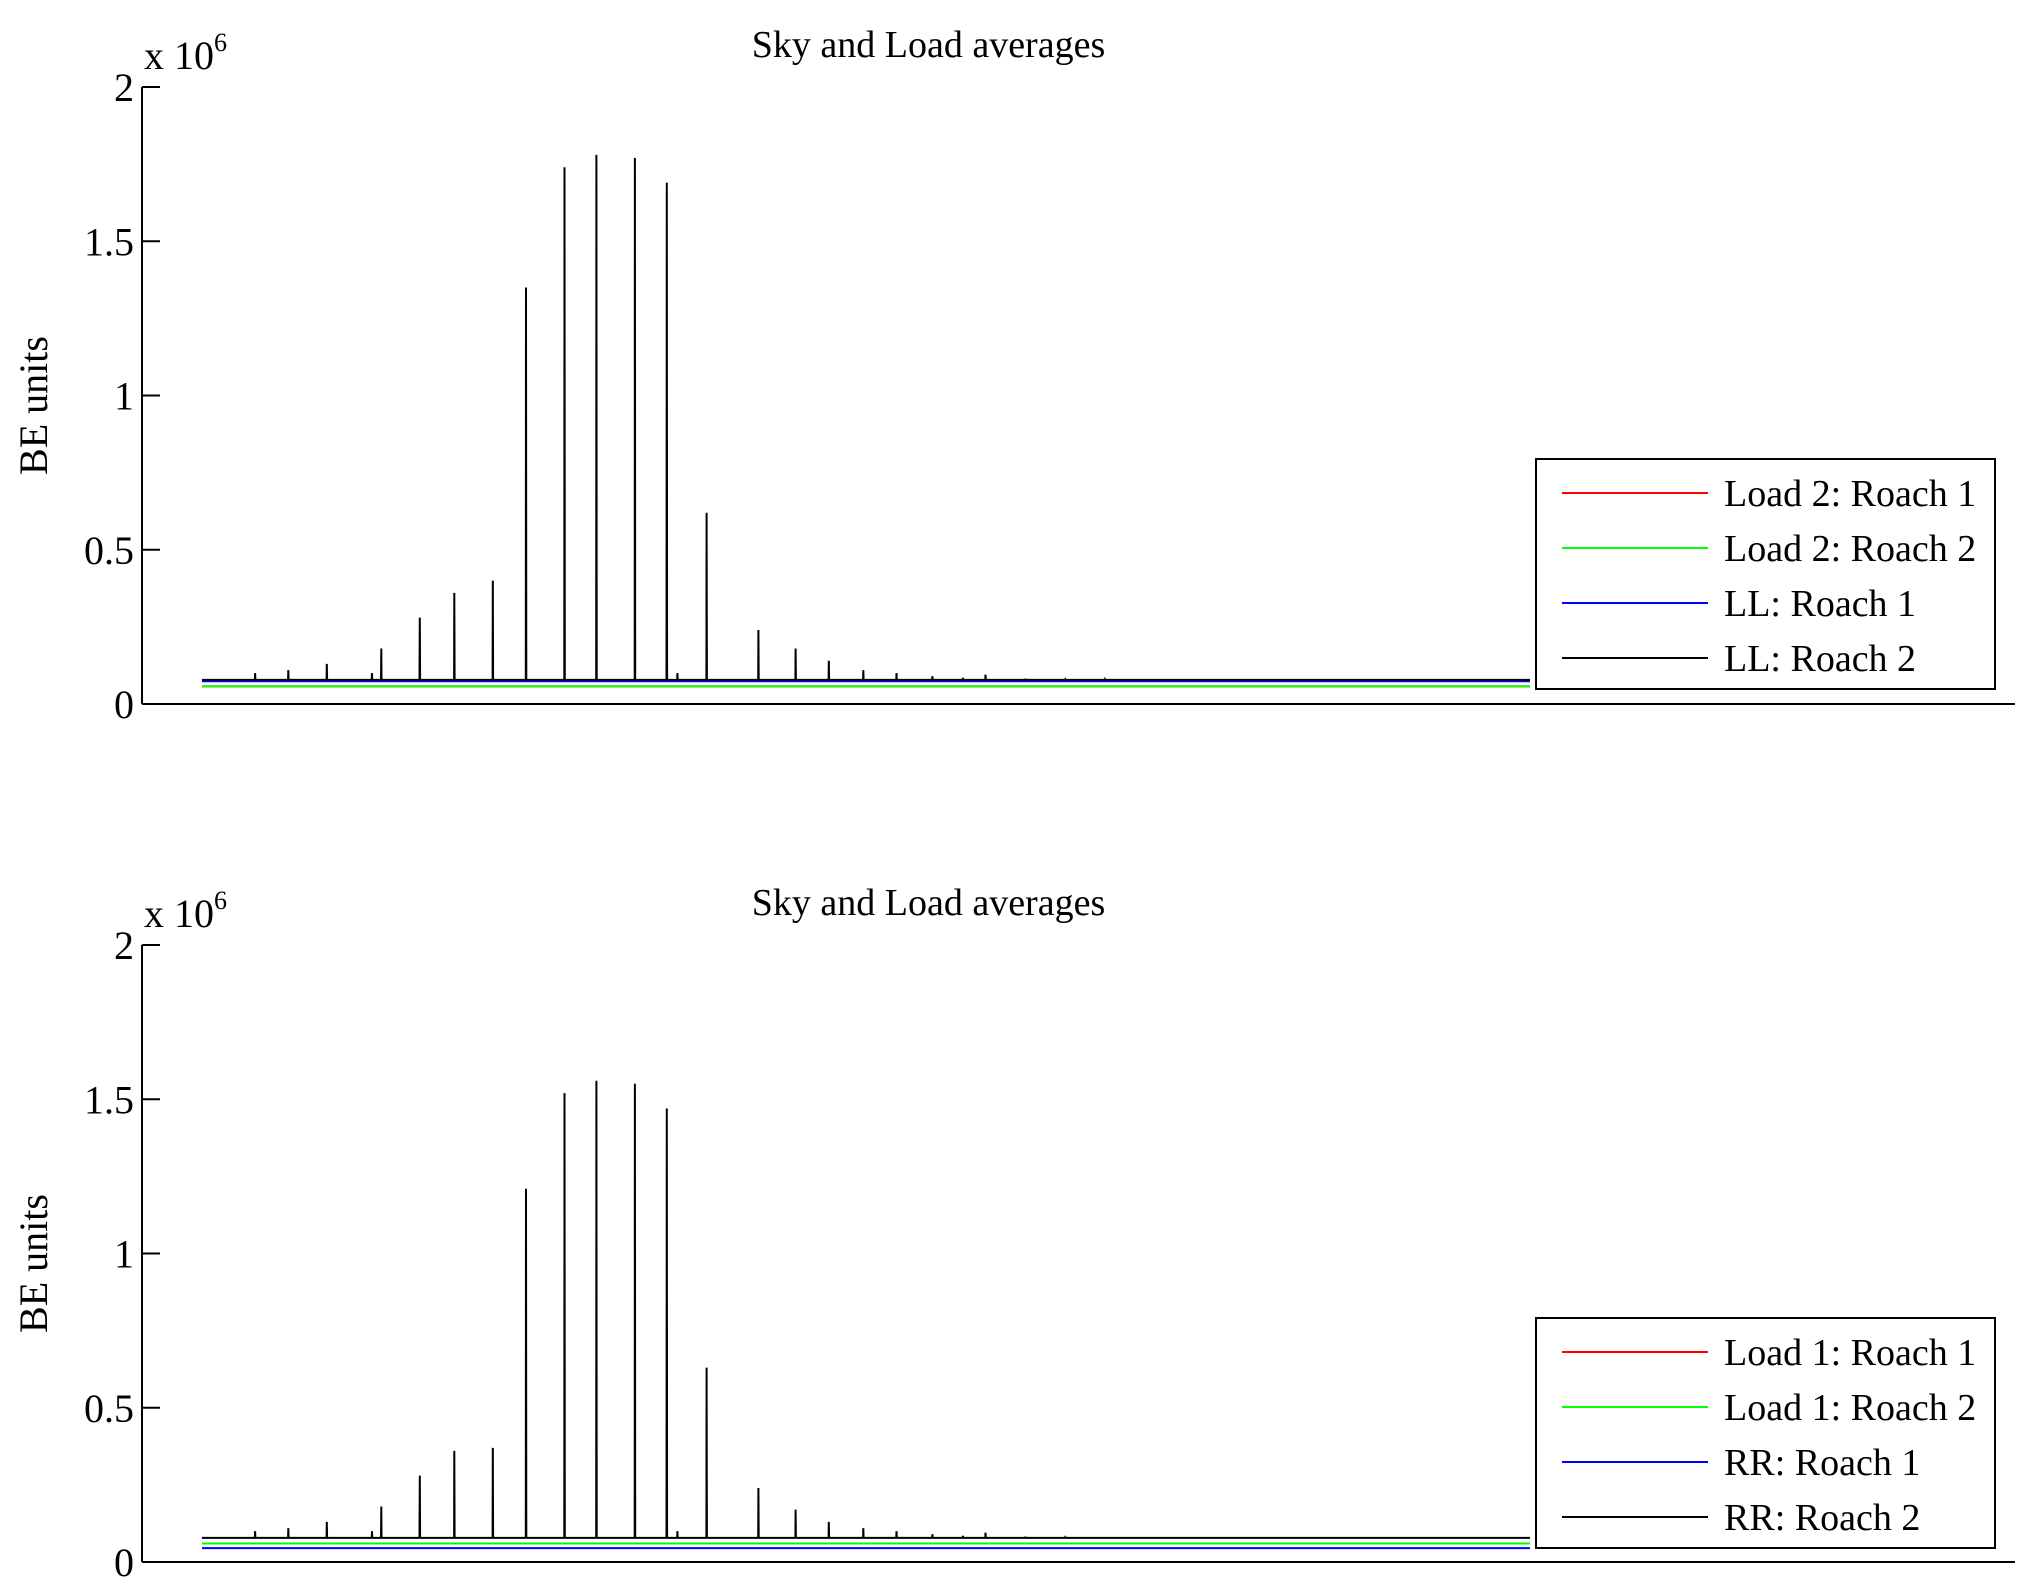 The width and height of the screenshot is (2029, 1592). Describe the element at coordinates (1822, 1518) in the screenshot. I see `legend-label: RR: Roach 2` at that location.